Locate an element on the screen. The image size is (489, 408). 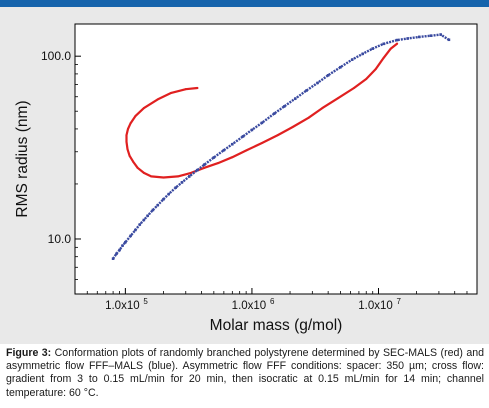
y-tick-label: 10.0 is located at coordinates (60, 239).